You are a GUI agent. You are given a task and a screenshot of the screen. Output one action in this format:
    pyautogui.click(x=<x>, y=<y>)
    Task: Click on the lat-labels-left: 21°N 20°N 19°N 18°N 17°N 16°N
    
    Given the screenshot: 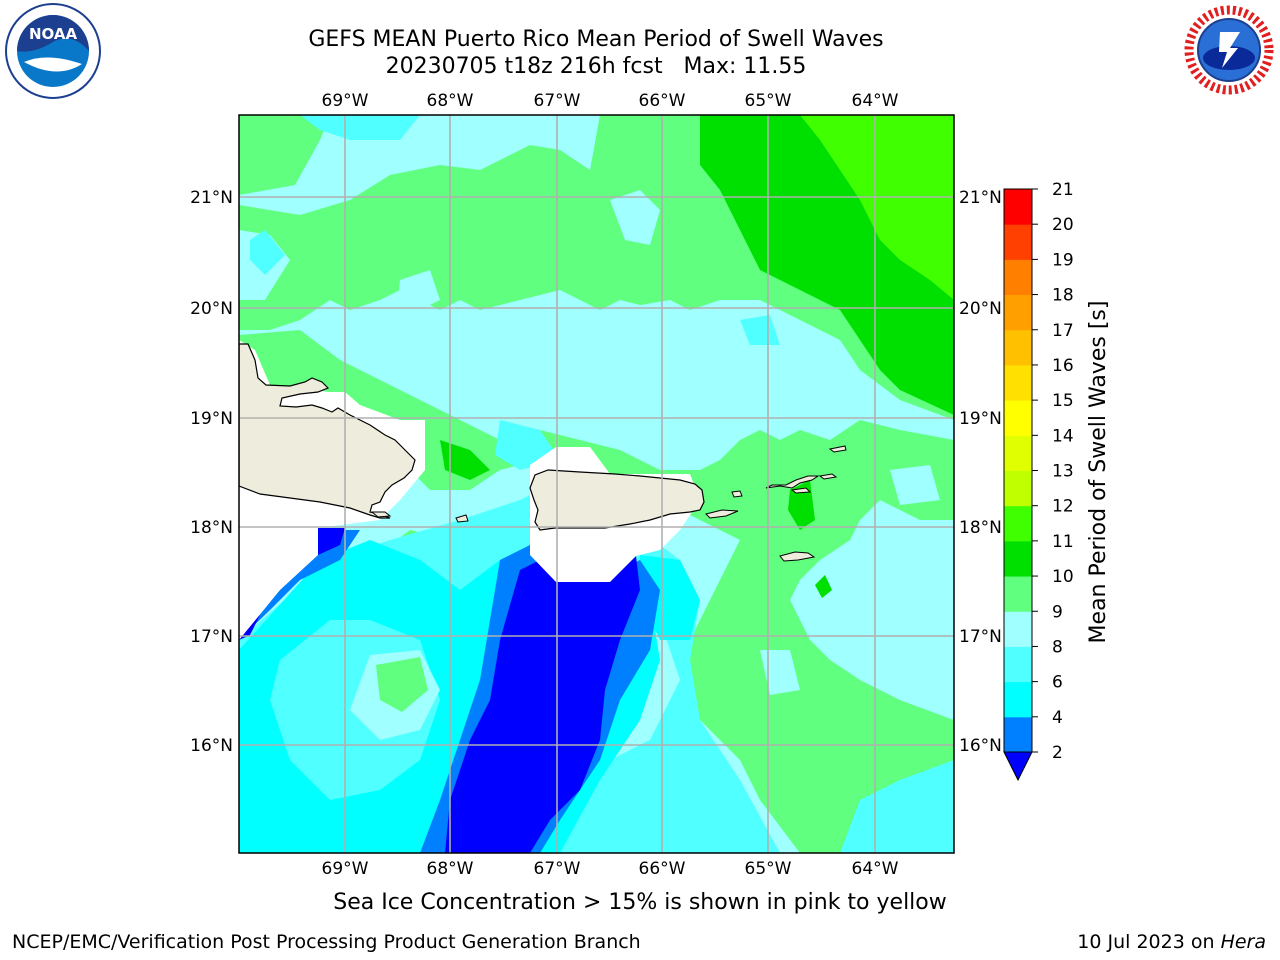 What is the action you would take?
    pyautogui.click(x=211, y=472)
    